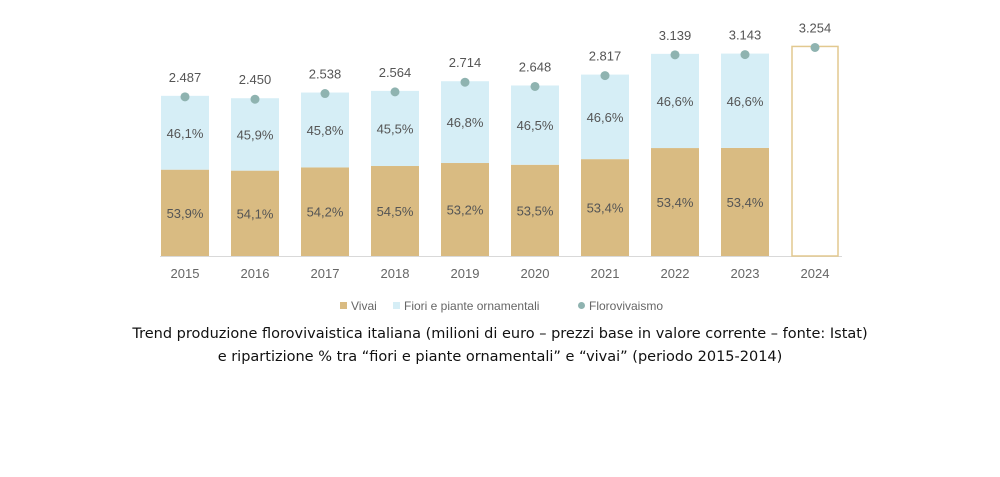 The height and width of the screenshot is (477, 1000). What do you see at coordinates (364, 306) in the screenshot?
I see `legend-label: Vivai` at bounding box center [364, 306].